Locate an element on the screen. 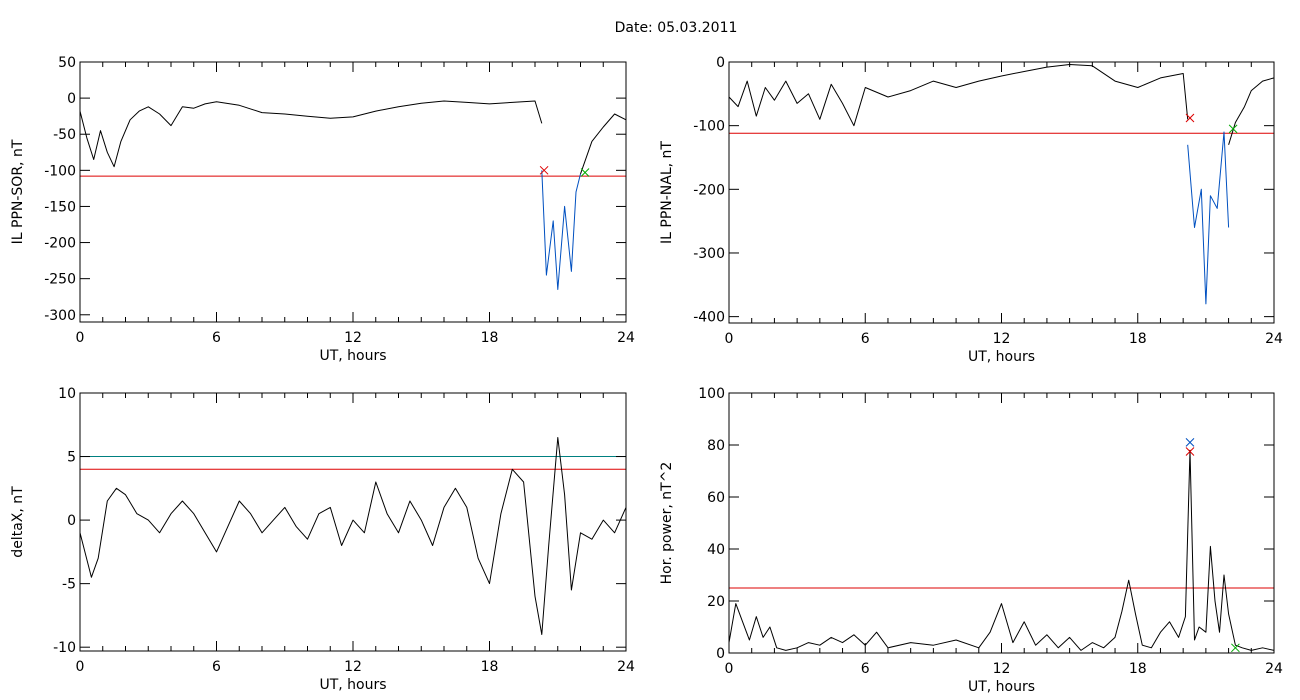 This screenshot has width=1300, height=700. y-axis-label: IL PPN-NAL, nT is located at coordinates (667, 192).